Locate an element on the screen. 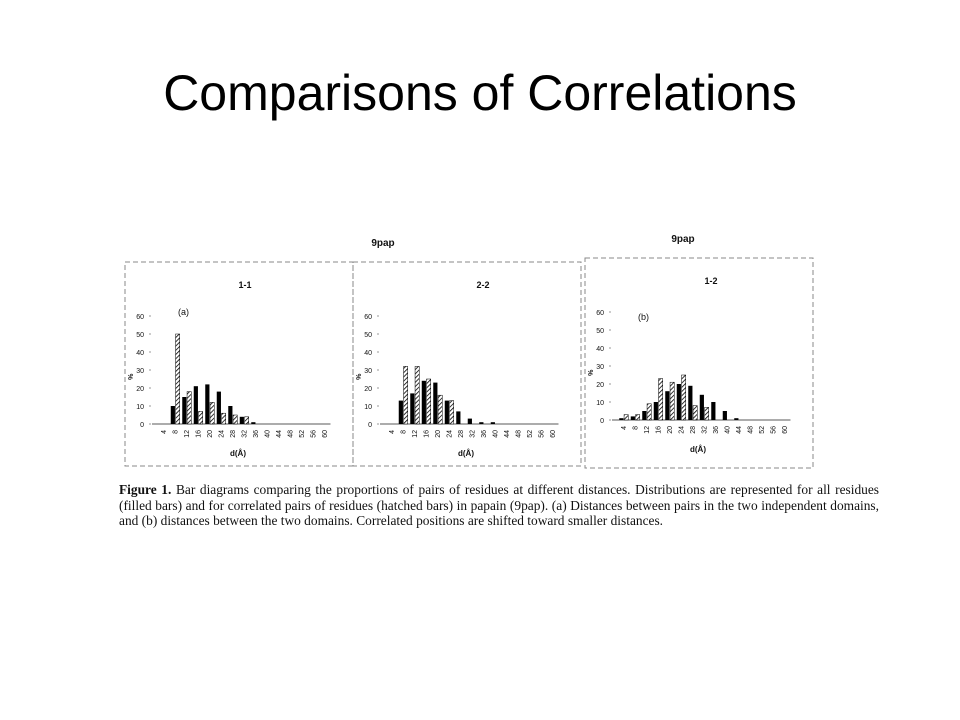 This screenshot has width=960, height=720. x-tick-label: 60 is located at coordinates (325, 434).